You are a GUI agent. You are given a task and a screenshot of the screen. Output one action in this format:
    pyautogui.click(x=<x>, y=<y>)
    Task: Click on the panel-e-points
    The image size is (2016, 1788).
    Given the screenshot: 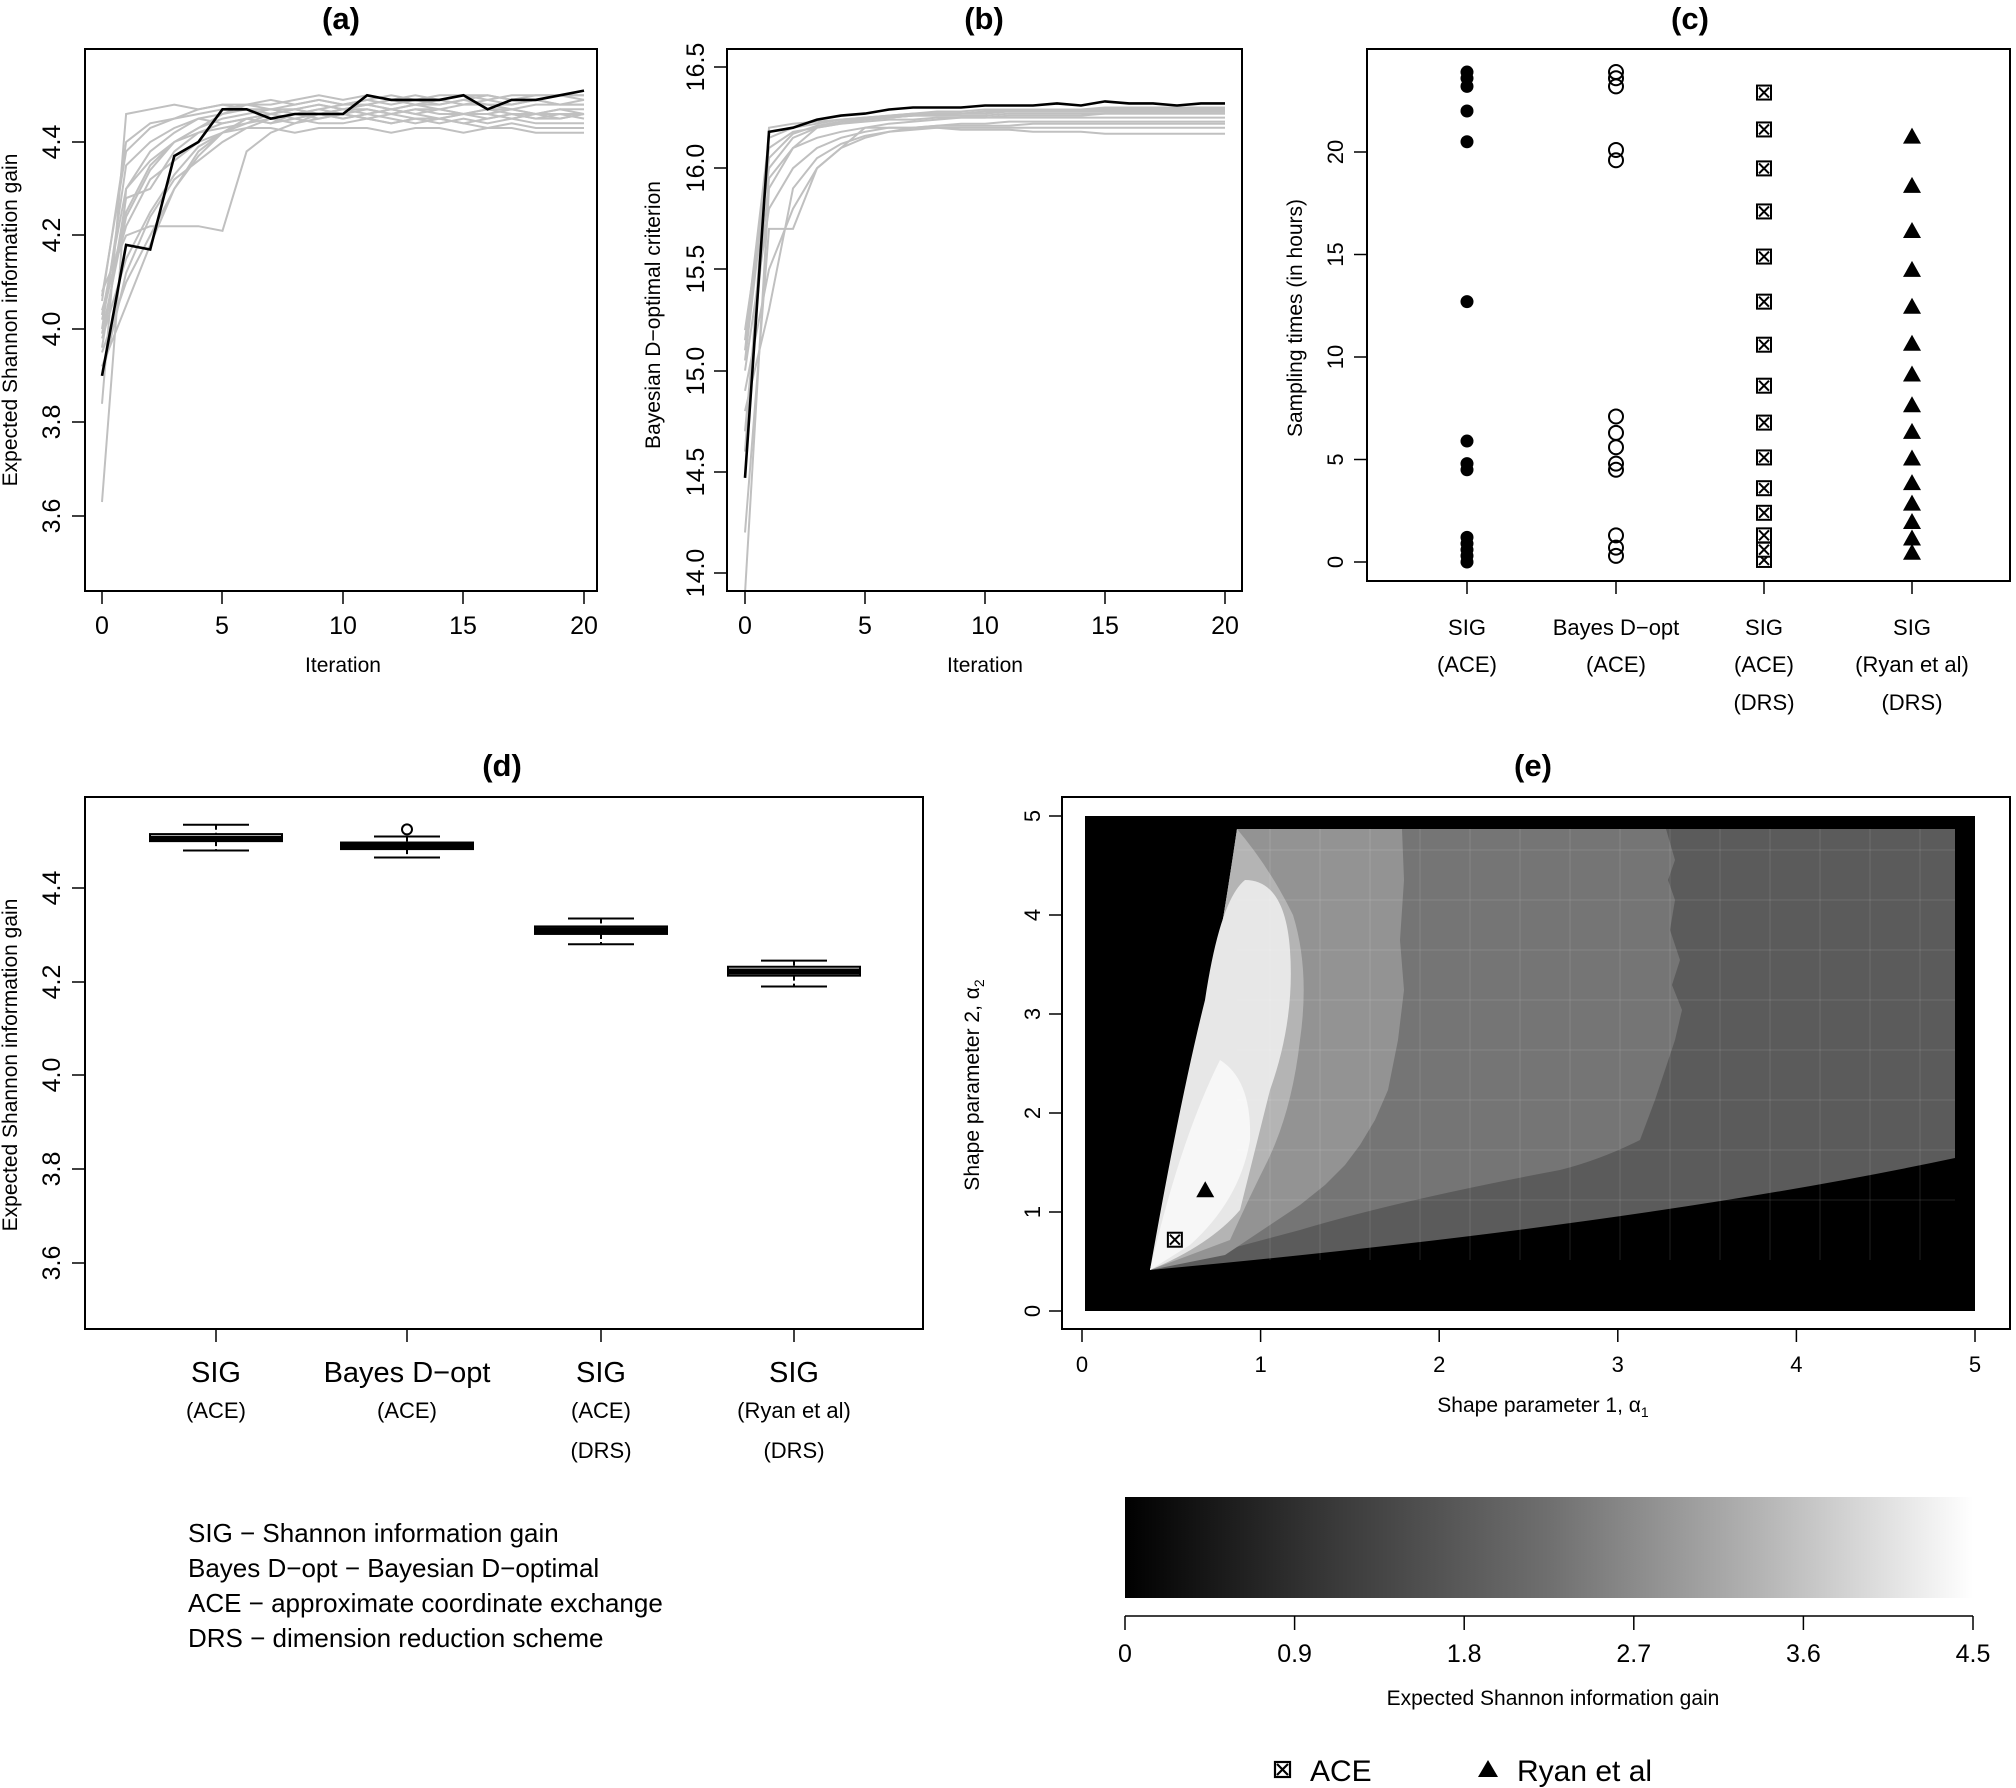 What is the action you would take?
    pyautogui.click(x=1190, y=1214)
    